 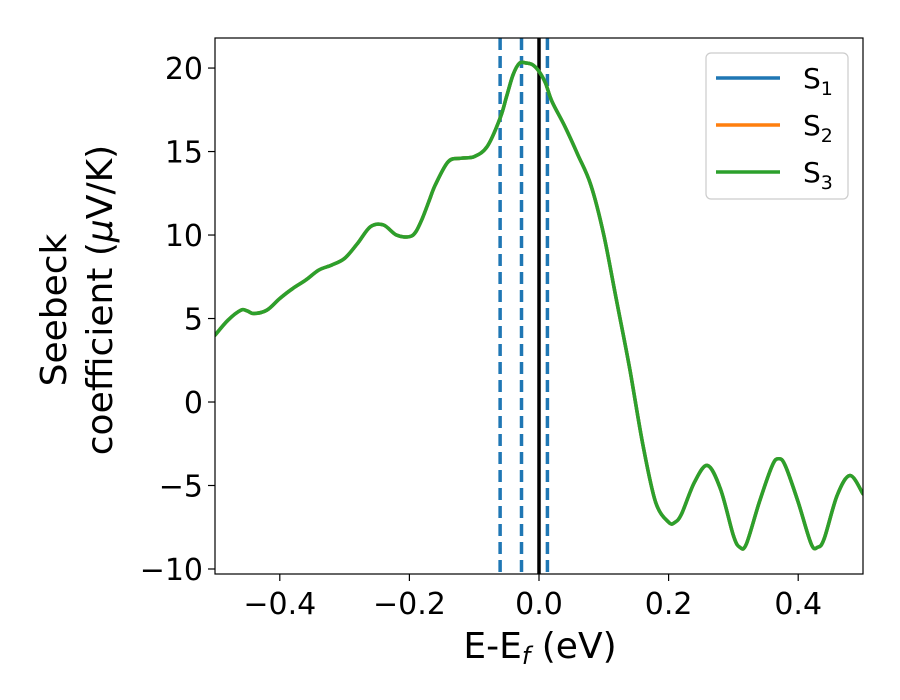 What do you see at coordinates (409, 604) in the screenshot?
I see `x-tick-label: −0.2` at bounding box center [409, 604].